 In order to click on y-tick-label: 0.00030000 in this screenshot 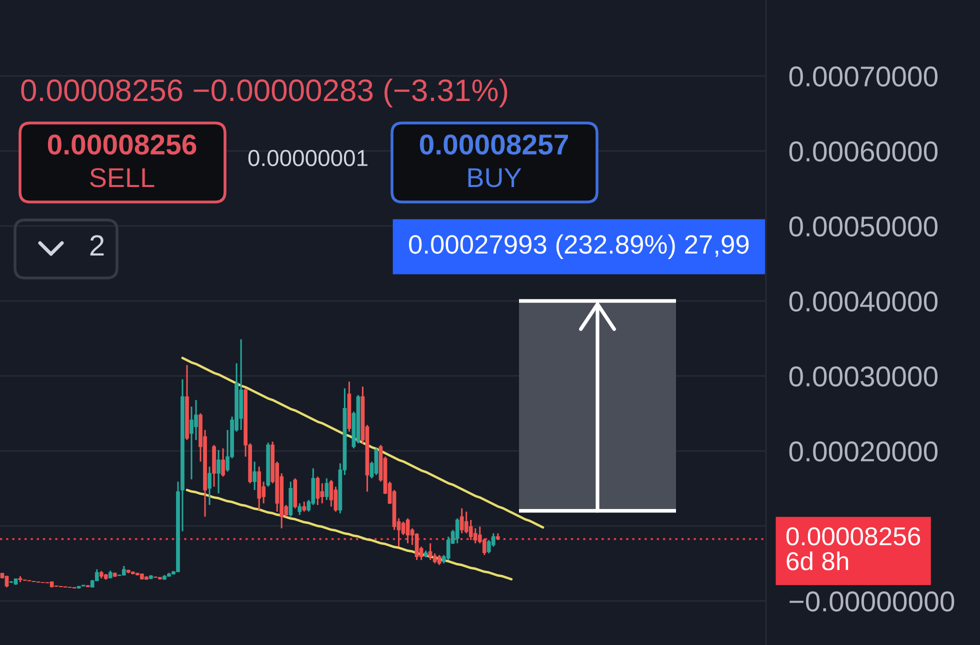, I will do `click(863, 376)`.